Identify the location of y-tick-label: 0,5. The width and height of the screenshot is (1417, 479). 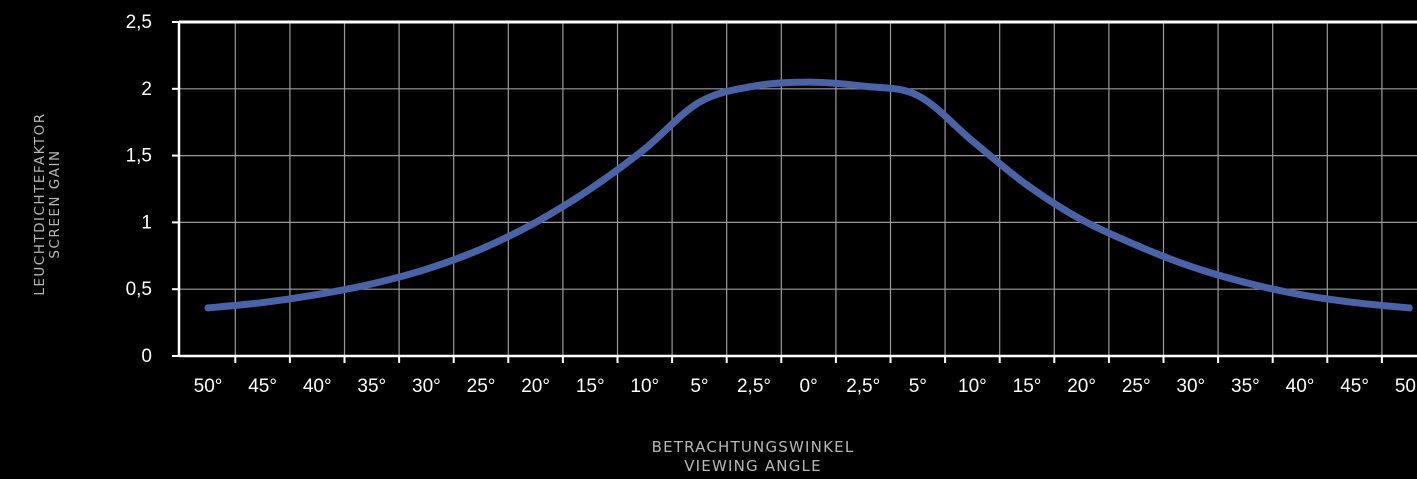
(139, 289).